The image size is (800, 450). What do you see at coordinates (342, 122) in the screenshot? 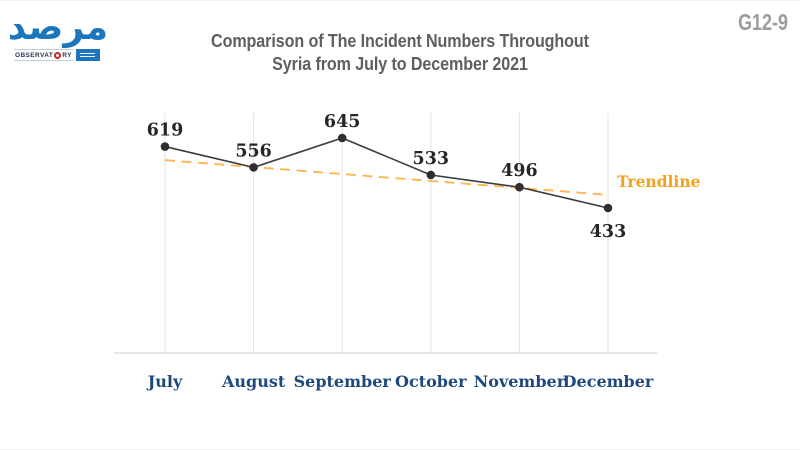
I see `value-label-september: 645` at bounding box center [342, 122].